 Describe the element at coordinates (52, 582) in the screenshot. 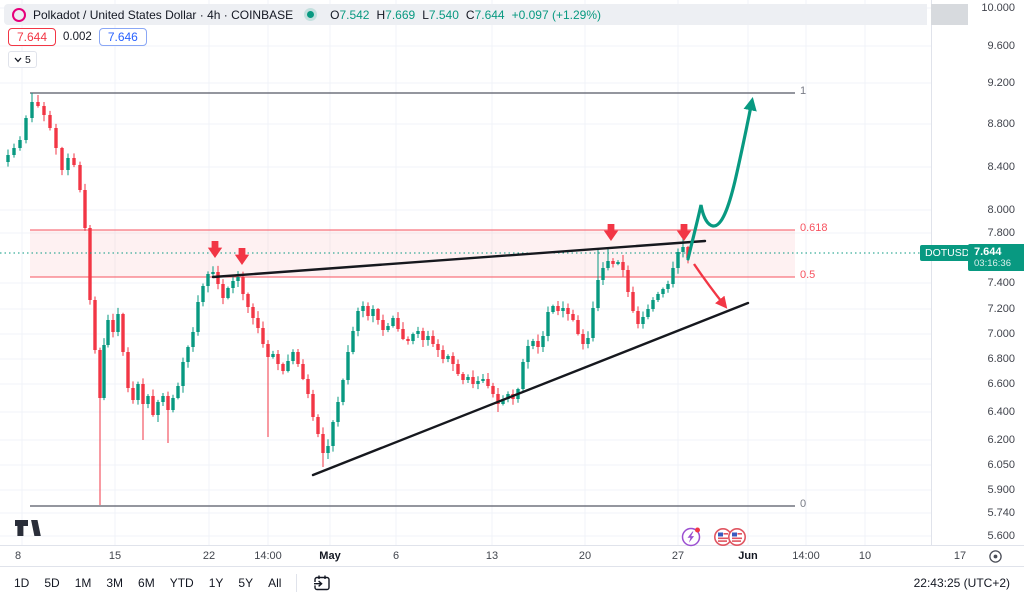

I see `range-button-5d: 5D` at that location.